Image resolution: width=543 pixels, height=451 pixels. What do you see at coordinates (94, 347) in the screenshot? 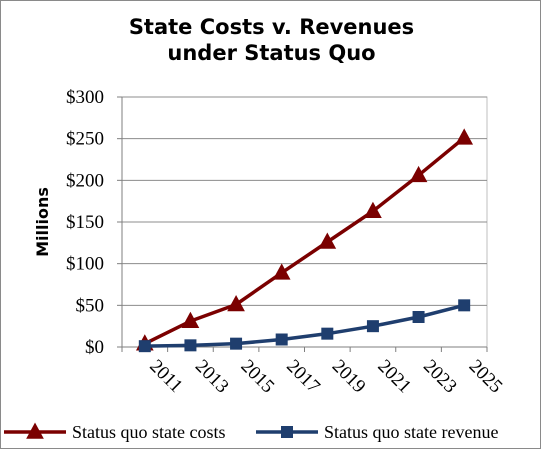
I see `y-tick-label: $0` at bounding box center [94, 347].